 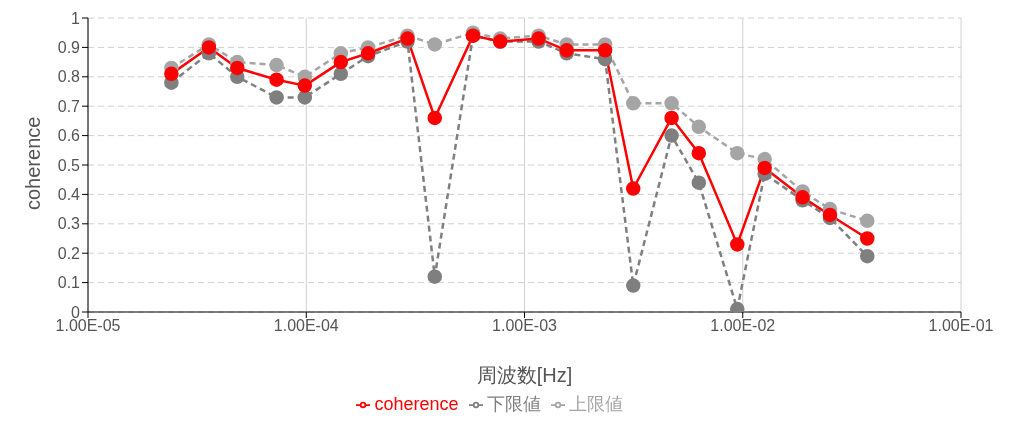 What do you see at coordinates (513, 404) in the screenshot?
I see `legend-label: 下限値` at bounding box center [513, 404].